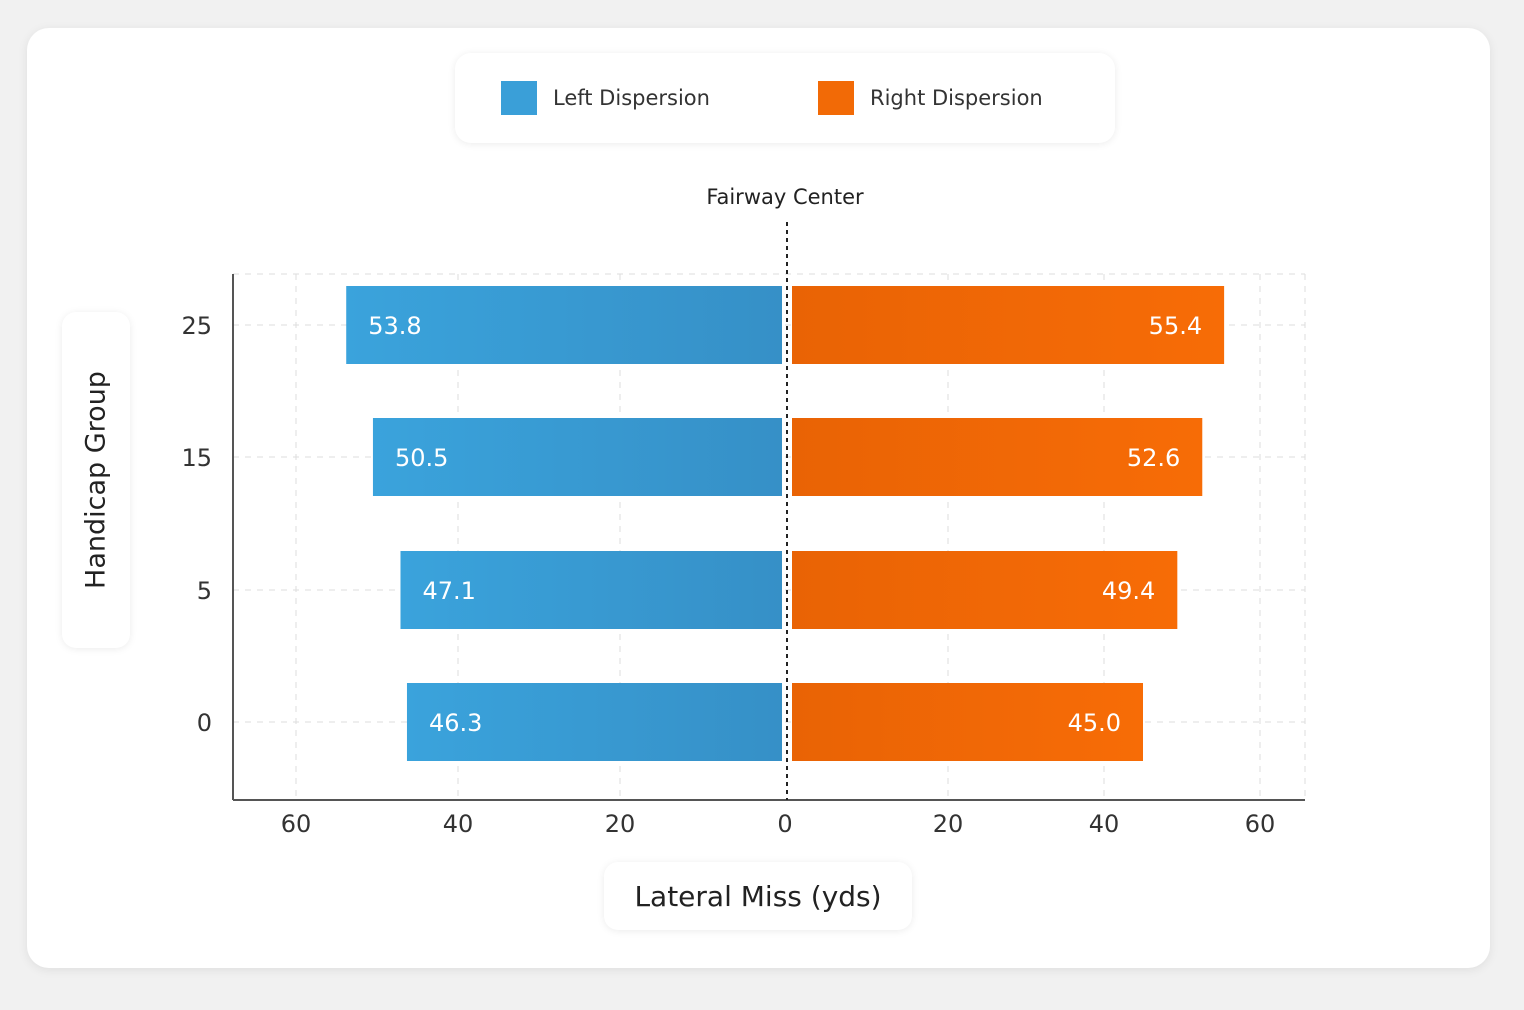 The height and width of the screenshot is (1010, 1524). What do you see at coordinates (836, 98) in the screenshot?
I see `legend-swatch-right` at bounding box center [836, 98].